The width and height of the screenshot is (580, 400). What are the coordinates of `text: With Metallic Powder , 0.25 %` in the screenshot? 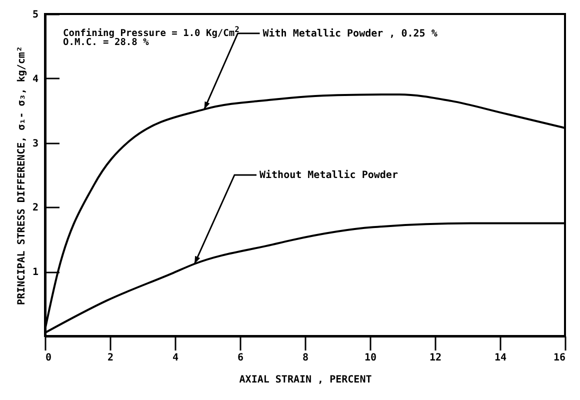 It's located at (350, 33).